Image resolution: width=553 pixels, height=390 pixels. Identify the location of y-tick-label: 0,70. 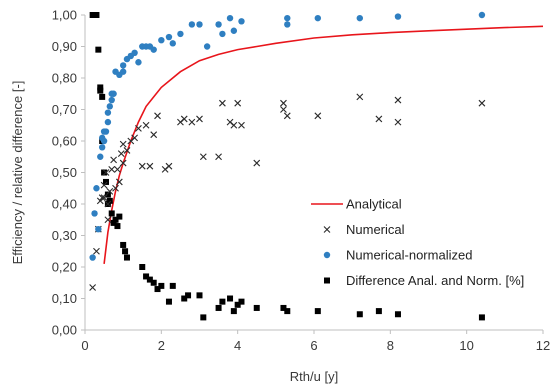
(64, 109).